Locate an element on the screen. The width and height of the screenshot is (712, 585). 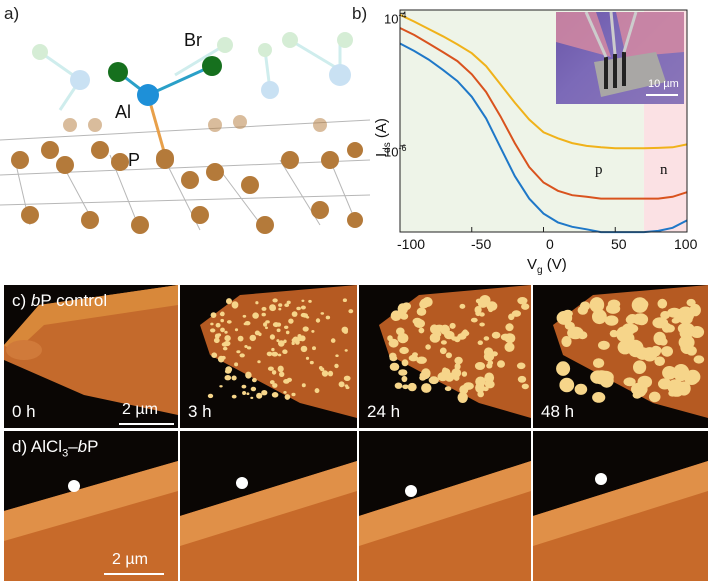
scale-bar is located at coordinates (134, 574).